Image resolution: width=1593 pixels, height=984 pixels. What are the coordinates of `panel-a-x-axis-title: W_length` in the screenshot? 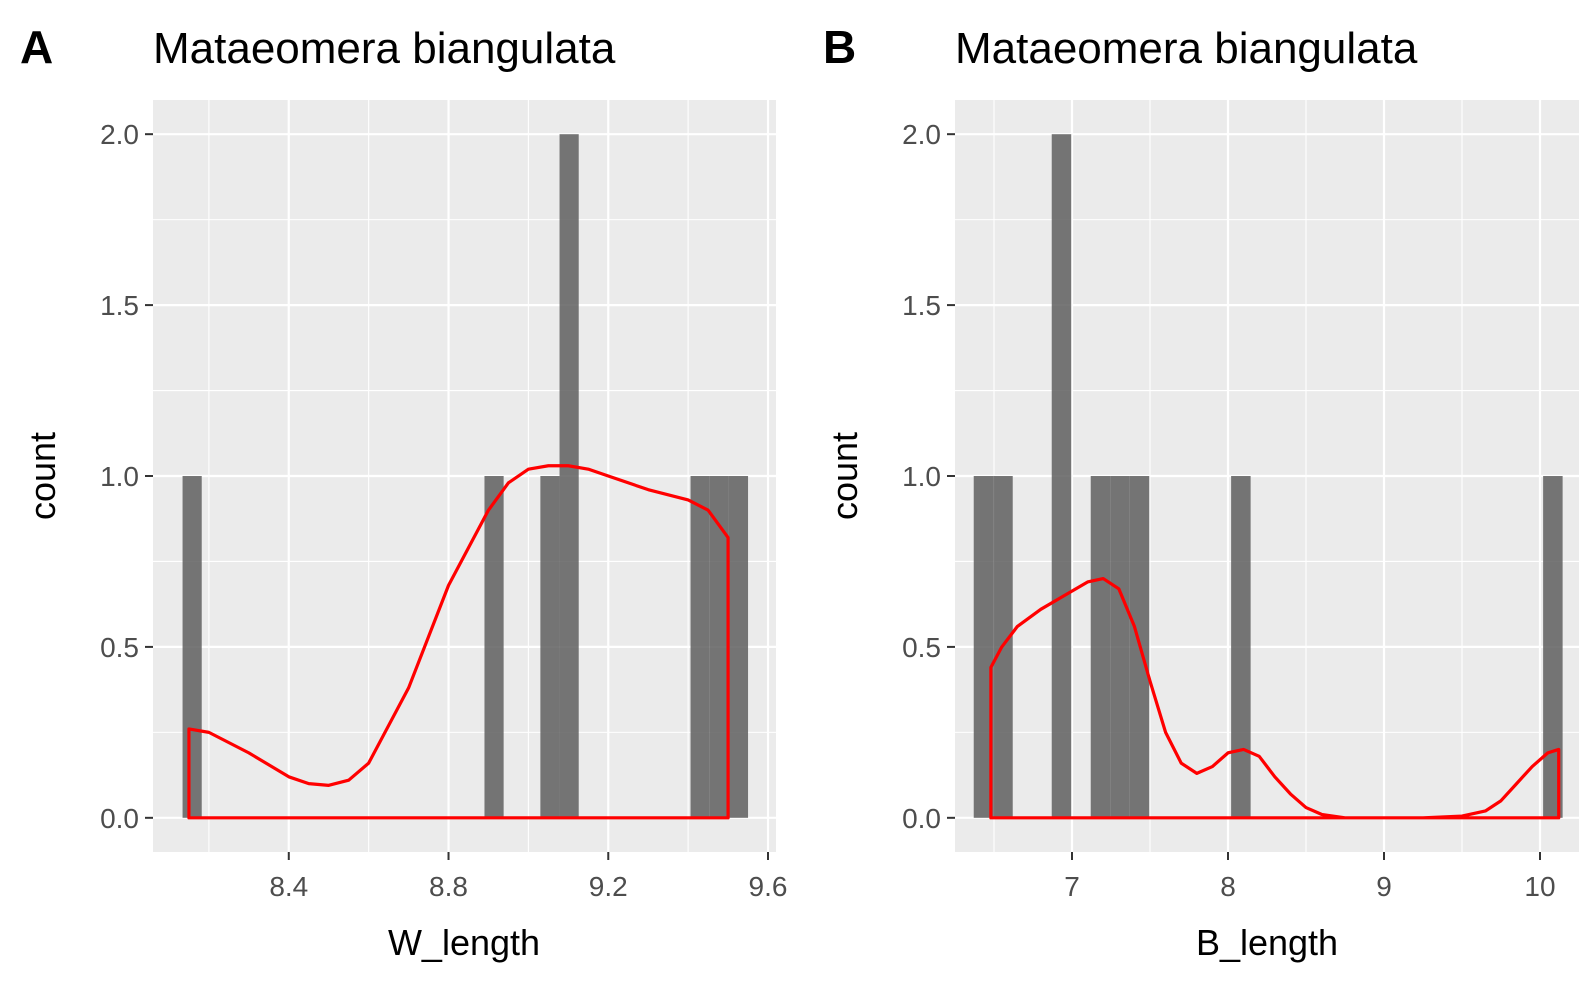 It's located at (464, 942).